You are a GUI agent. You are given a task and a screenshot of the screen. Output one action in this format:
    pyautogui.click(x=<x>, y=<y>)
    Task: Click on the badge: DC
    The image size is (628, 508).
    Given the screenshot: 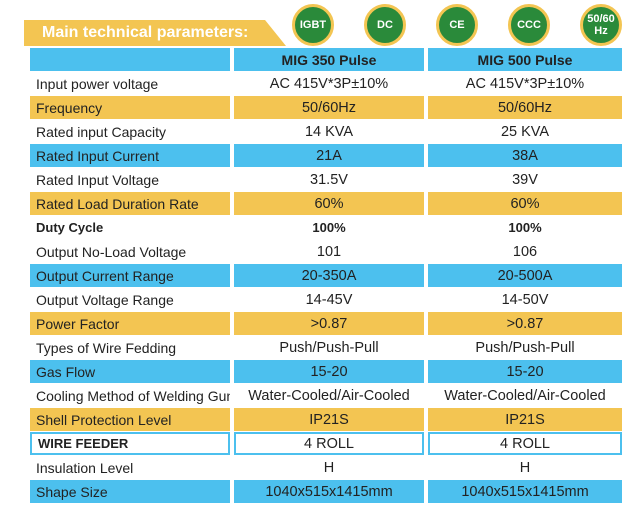 What is the action you would take?
    pyautogui.click(x=385, y=25)
    